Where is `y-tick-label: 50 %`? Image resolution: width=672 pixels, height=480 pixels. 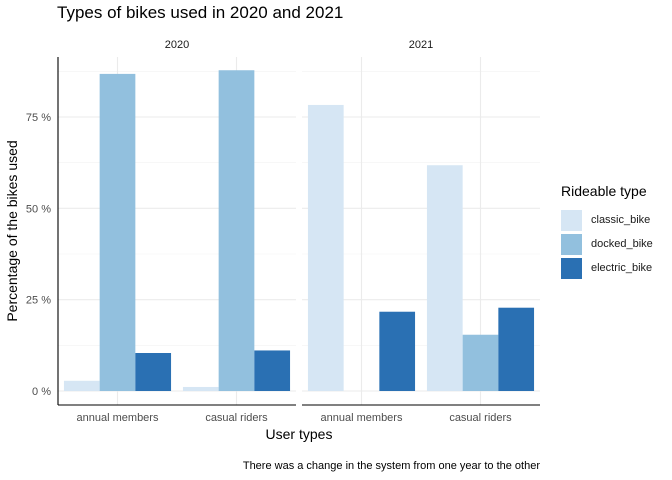
y-tick-label: 50 % is located at coordinates (38, 209).